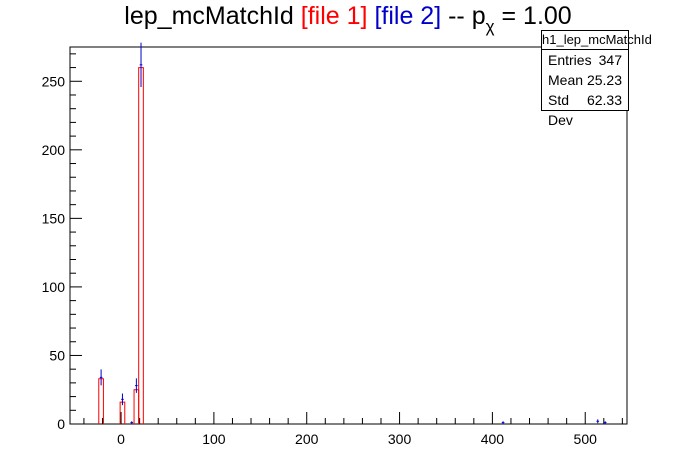 The width and height of the screenshot is (696, 472). What do you see at coordinates (560, 110) in the screenshot?
I see `stats-label: Std Dev` at bounding box center [560, 110].